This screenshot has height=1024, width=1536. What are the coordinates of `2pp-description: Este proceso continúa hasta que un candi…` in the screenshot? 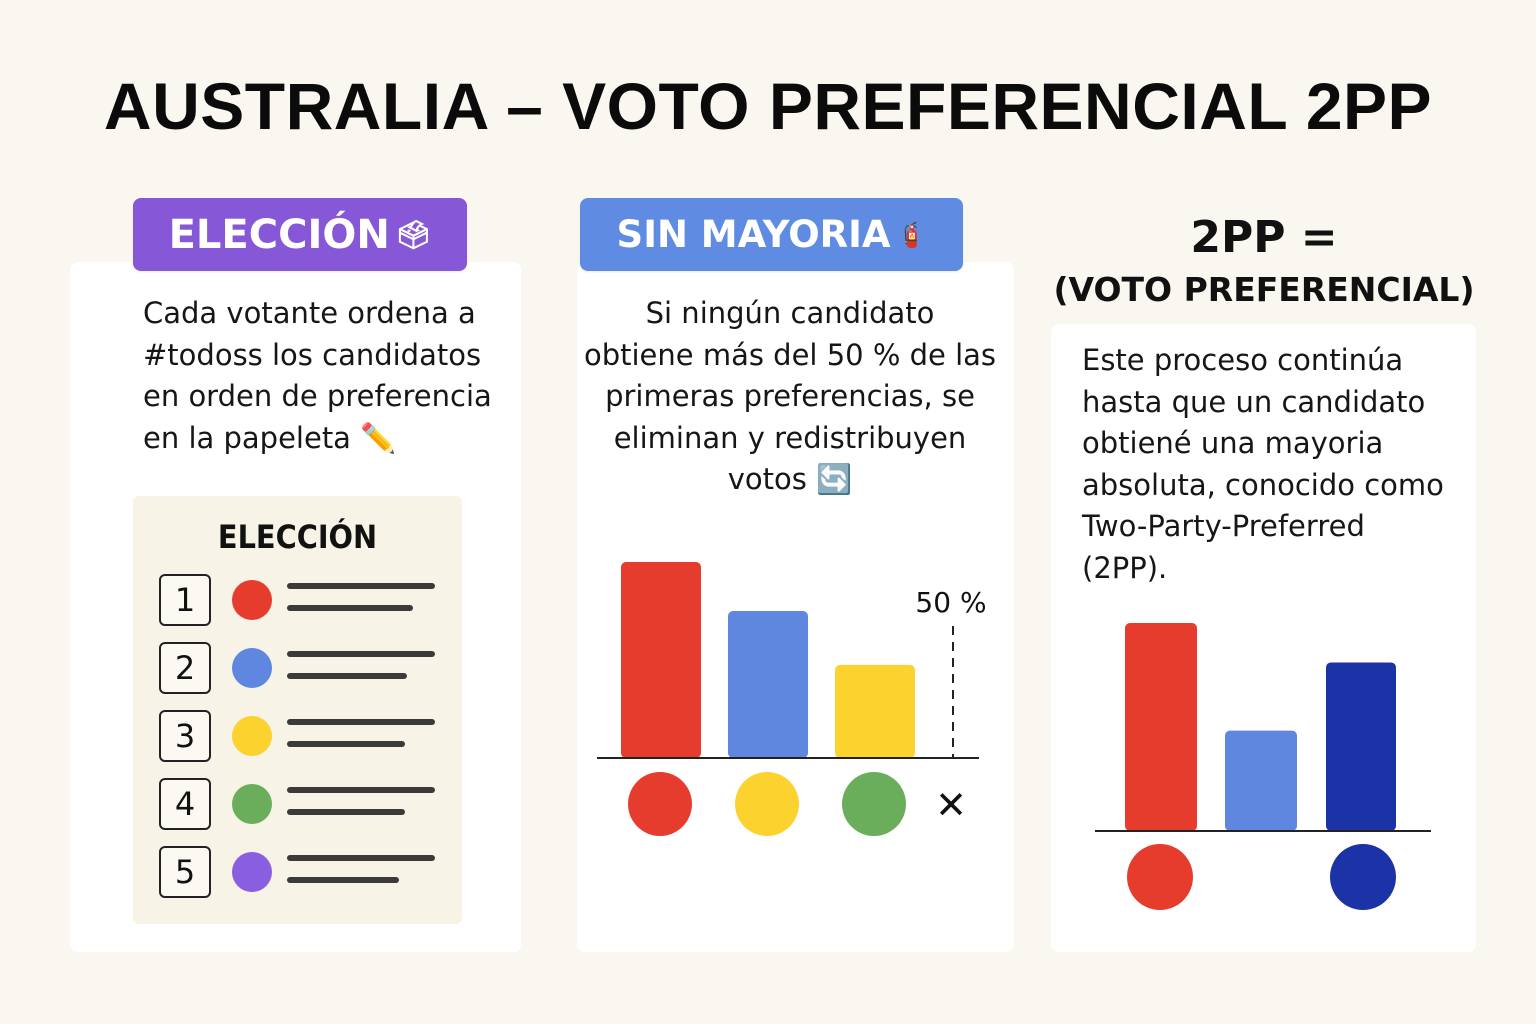 It's located at (1277, 464).